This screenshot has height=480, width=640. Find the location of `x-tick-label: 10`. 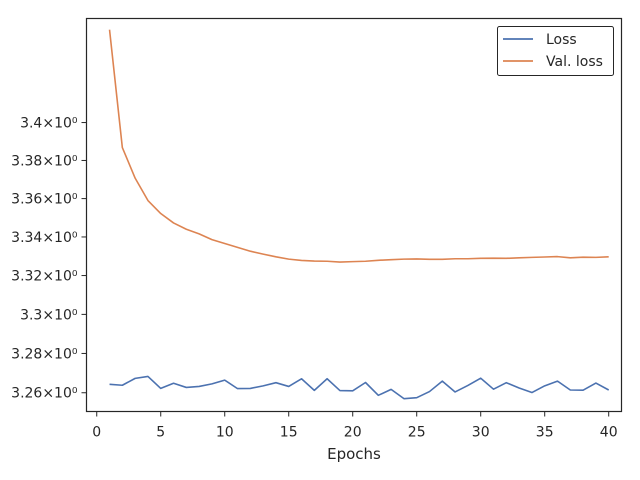

x-tick-label: 10 is located at coordinates (225, 433).